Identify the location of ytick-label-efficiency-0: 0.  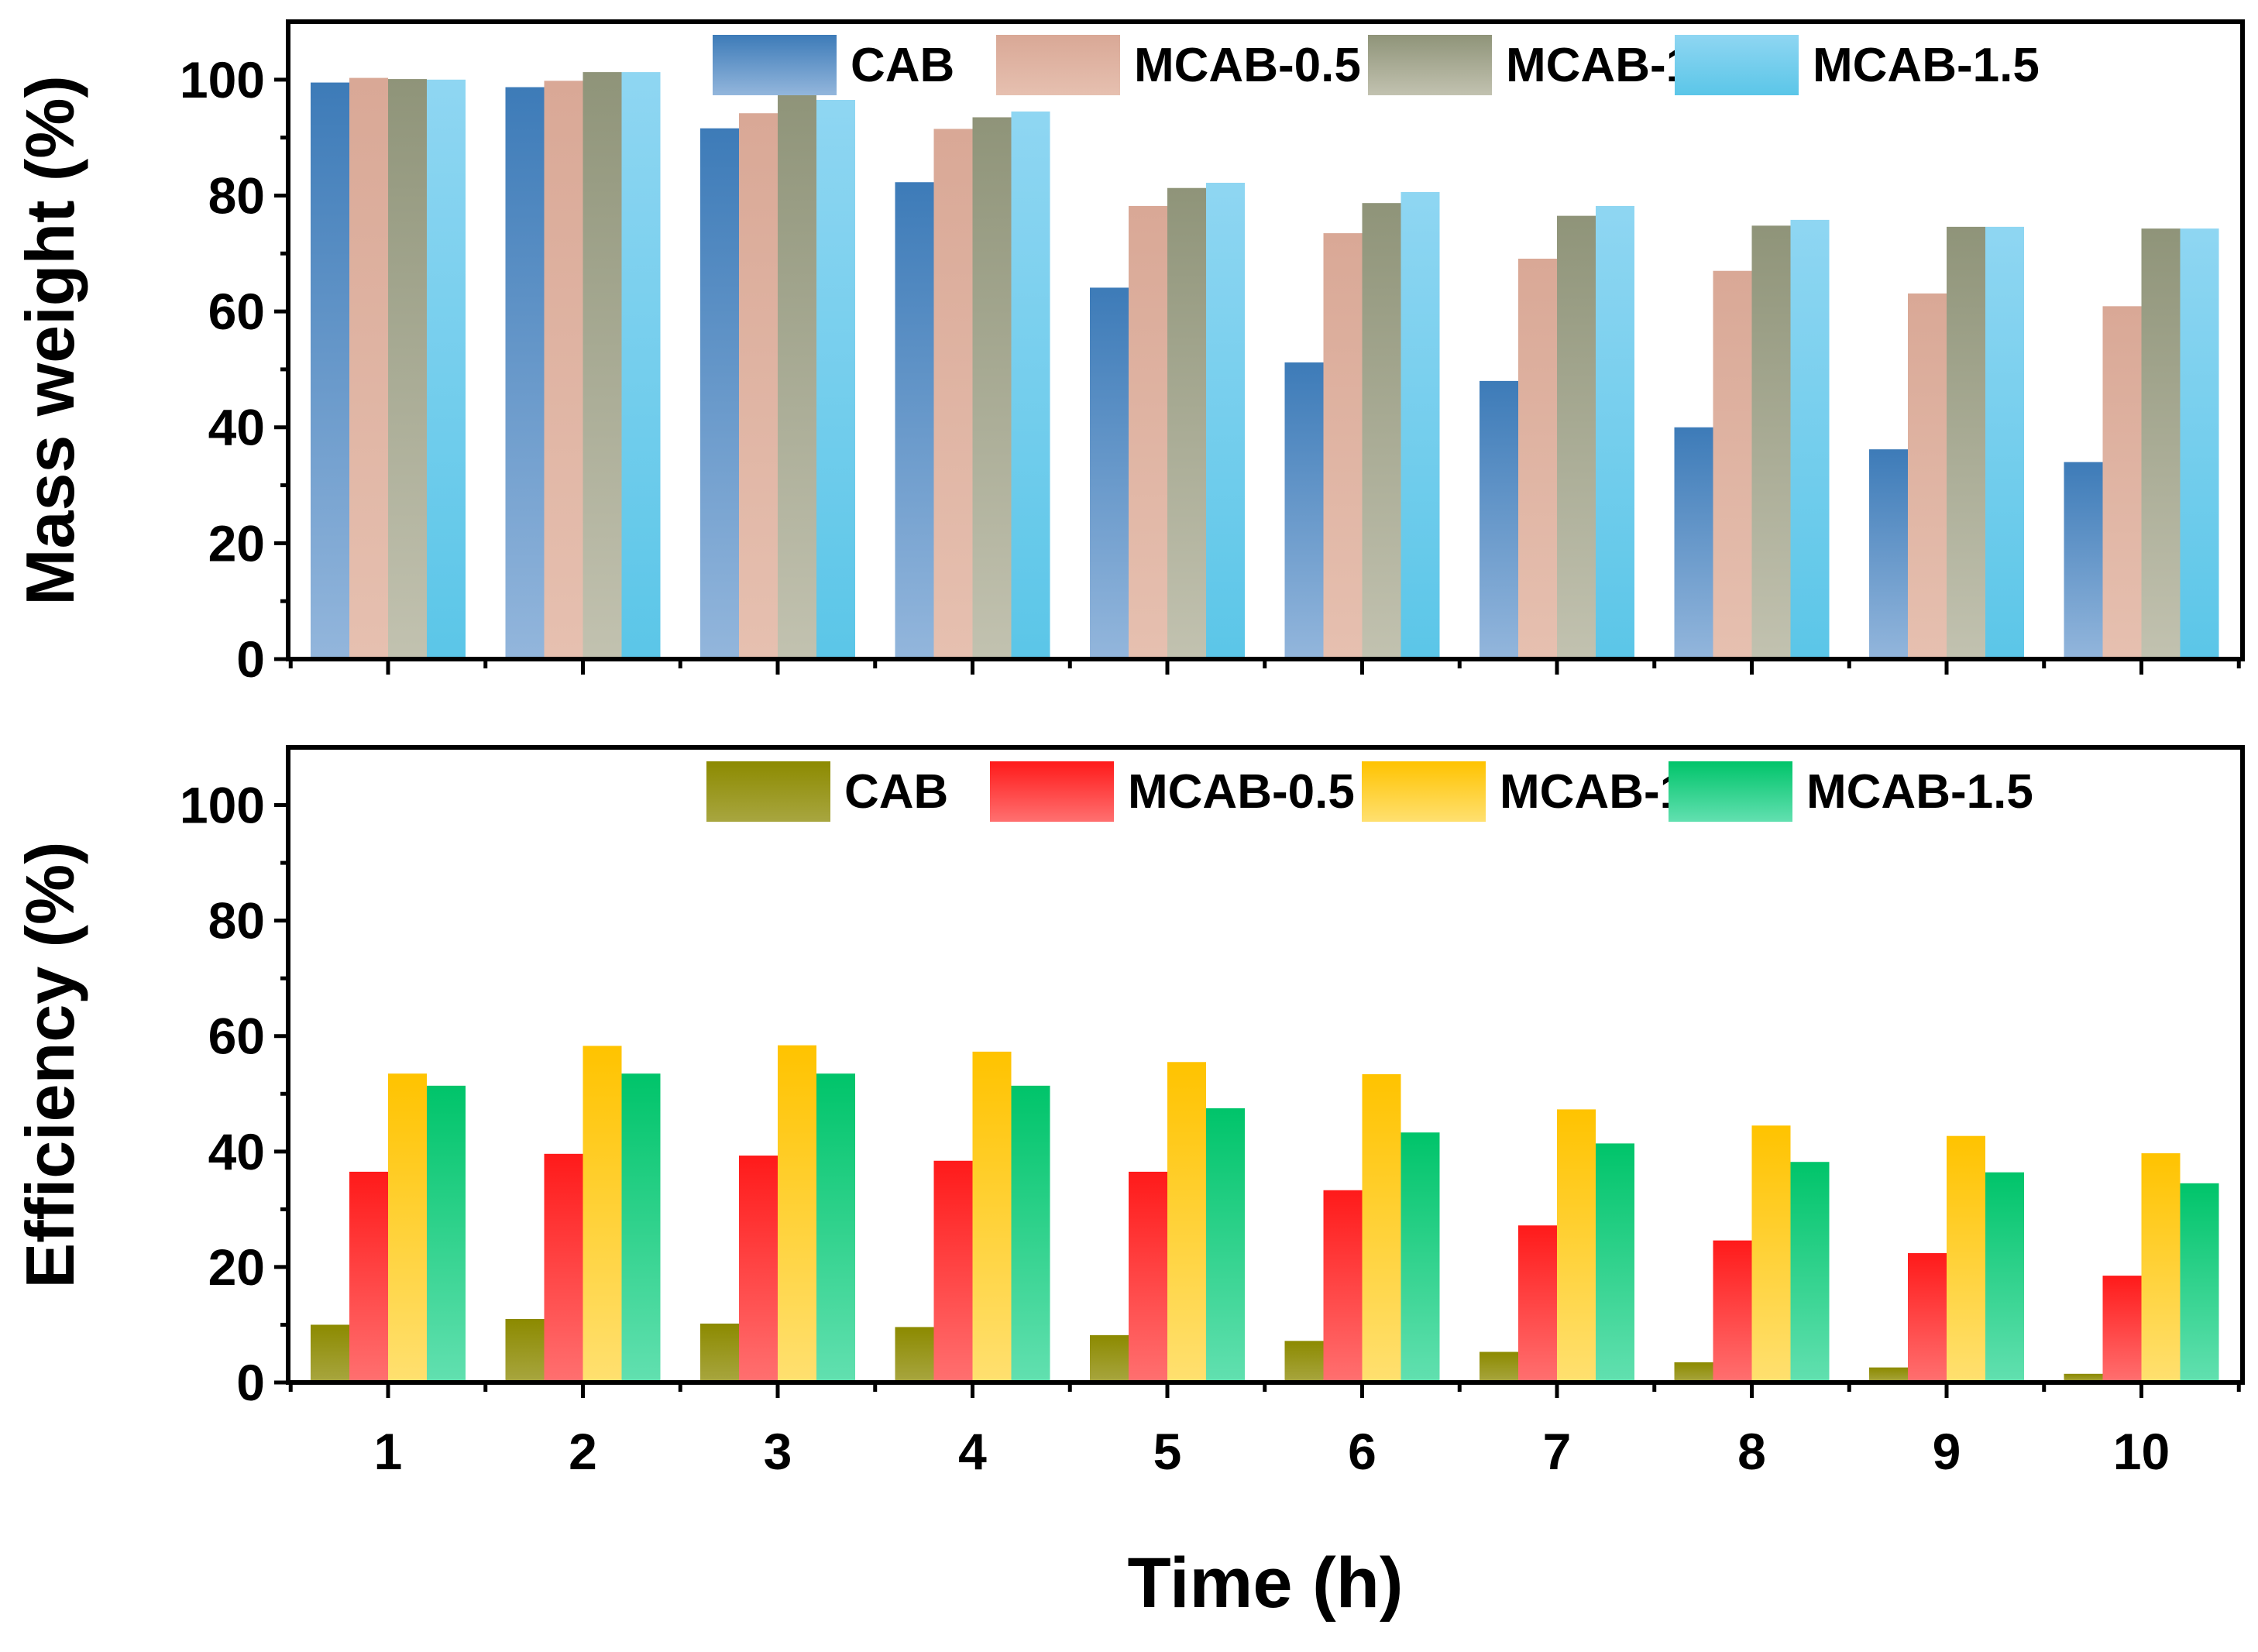
(250, 1382).